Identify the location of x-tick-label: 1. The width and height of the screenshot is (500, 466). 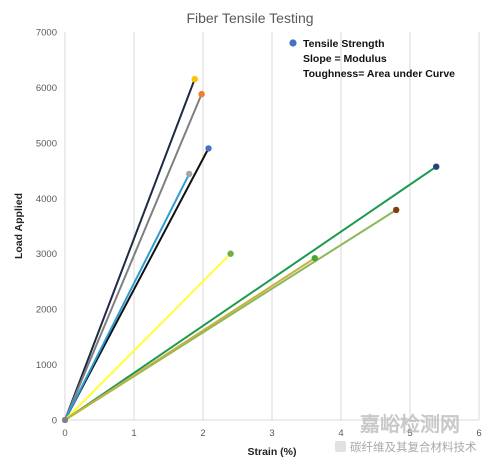
(133, 433).